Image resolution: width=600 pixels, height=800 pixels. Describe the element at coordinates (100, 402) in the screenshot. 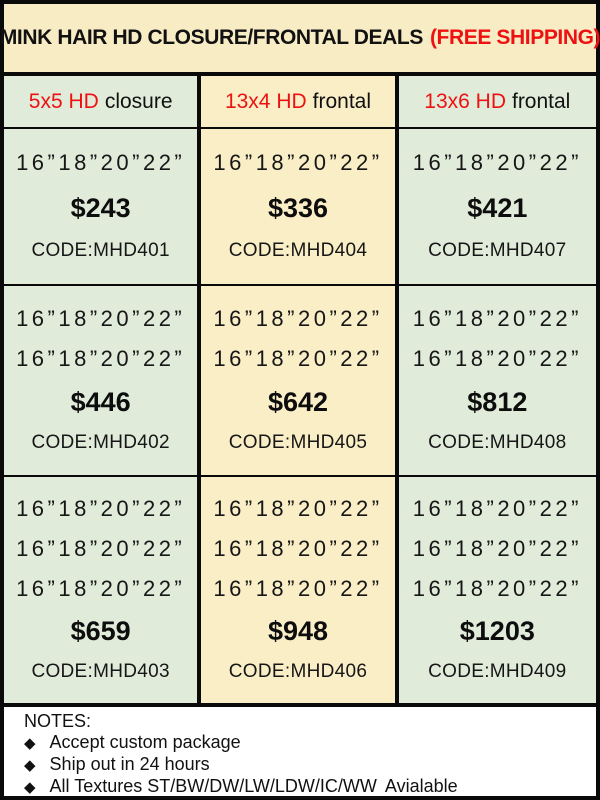

I see `deal-price: $446` at that location.